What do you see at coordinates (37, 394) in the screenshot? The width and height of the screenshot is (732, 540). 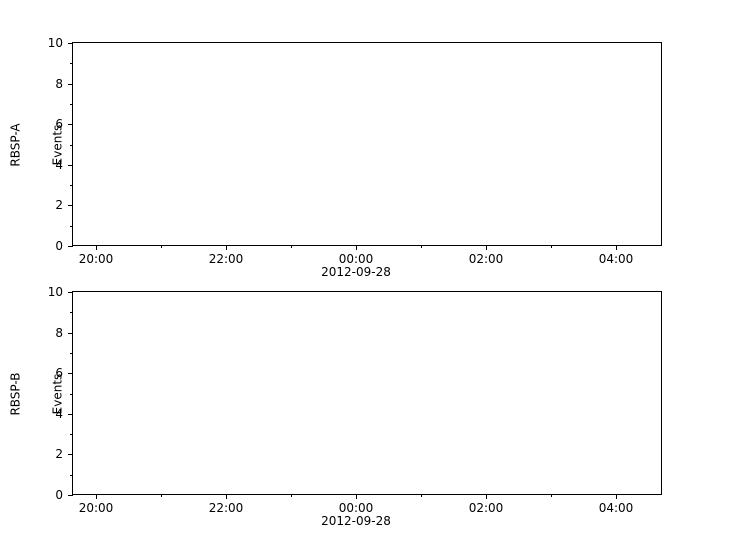 I see `yaxis-title-rbsp-b: RBSP-B Events` at bounding box center [37, 394].